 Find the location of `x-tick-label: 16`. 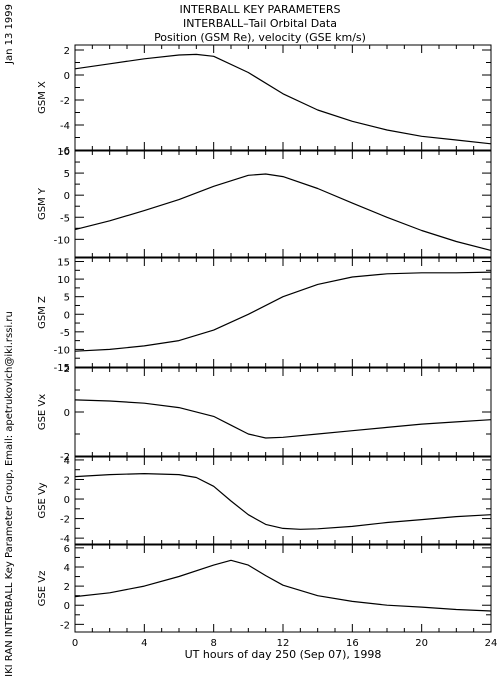

x-tick-label: 16 is located at coordinates (352, 643).